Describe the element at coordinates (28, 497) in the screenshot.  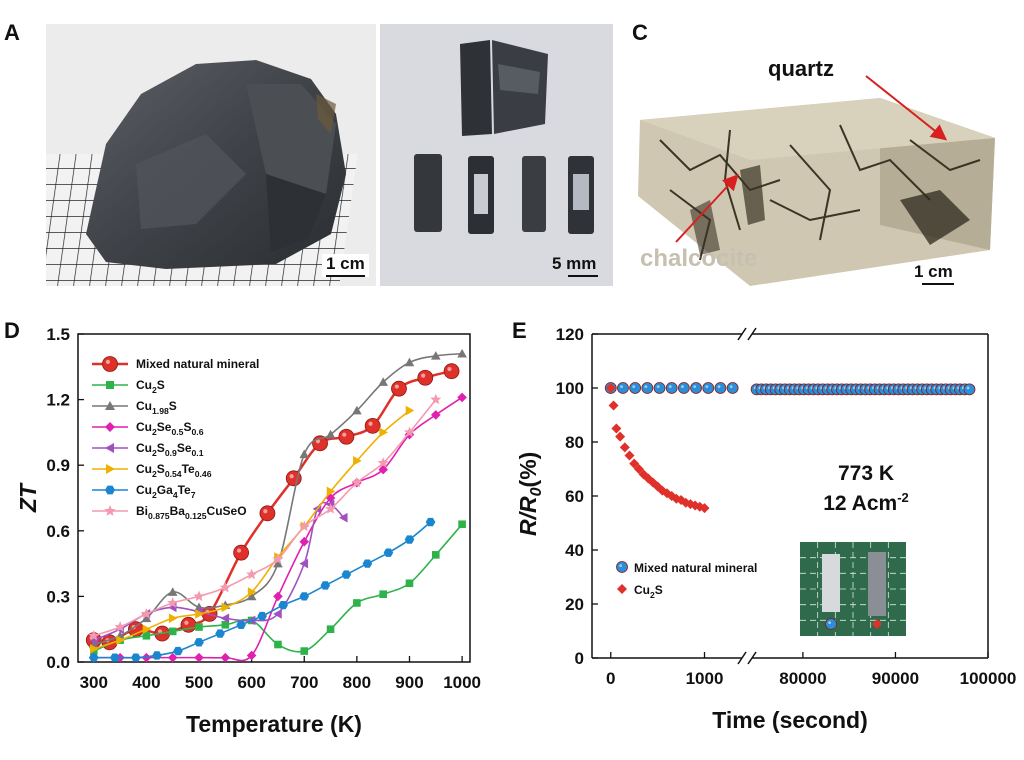
I see `y-axis-label: ZT` at that location.